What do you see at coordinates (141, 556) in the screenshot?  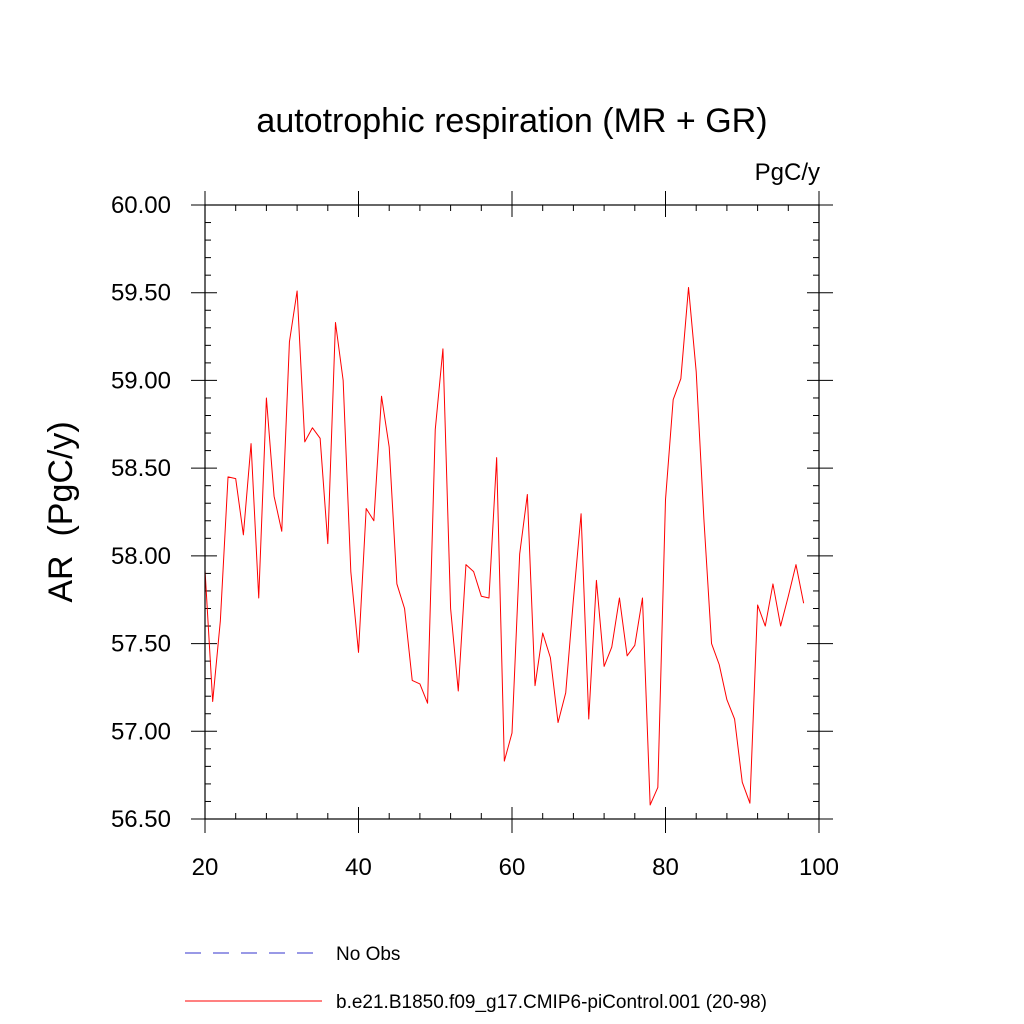 I see `y-tick-label: 58.00` at bounding box center [141, 556].